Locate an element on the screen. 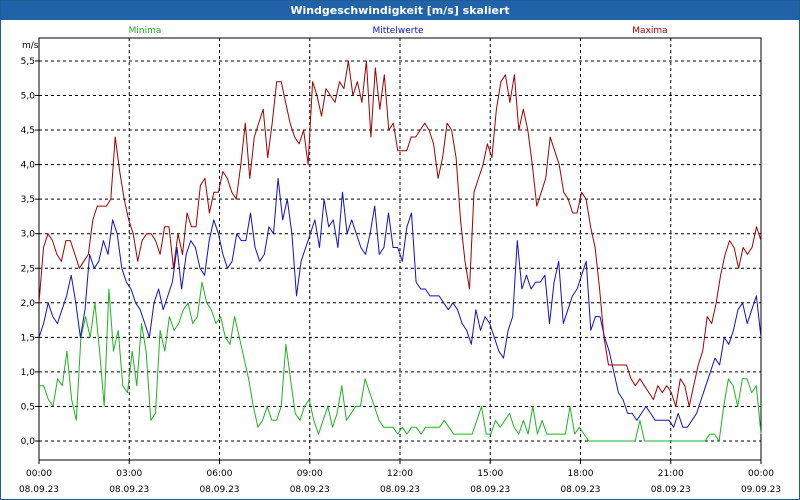 This screenshot has width=800, height=500. x-tick-date: 09.09.23 is located at coordinates (761, 490).